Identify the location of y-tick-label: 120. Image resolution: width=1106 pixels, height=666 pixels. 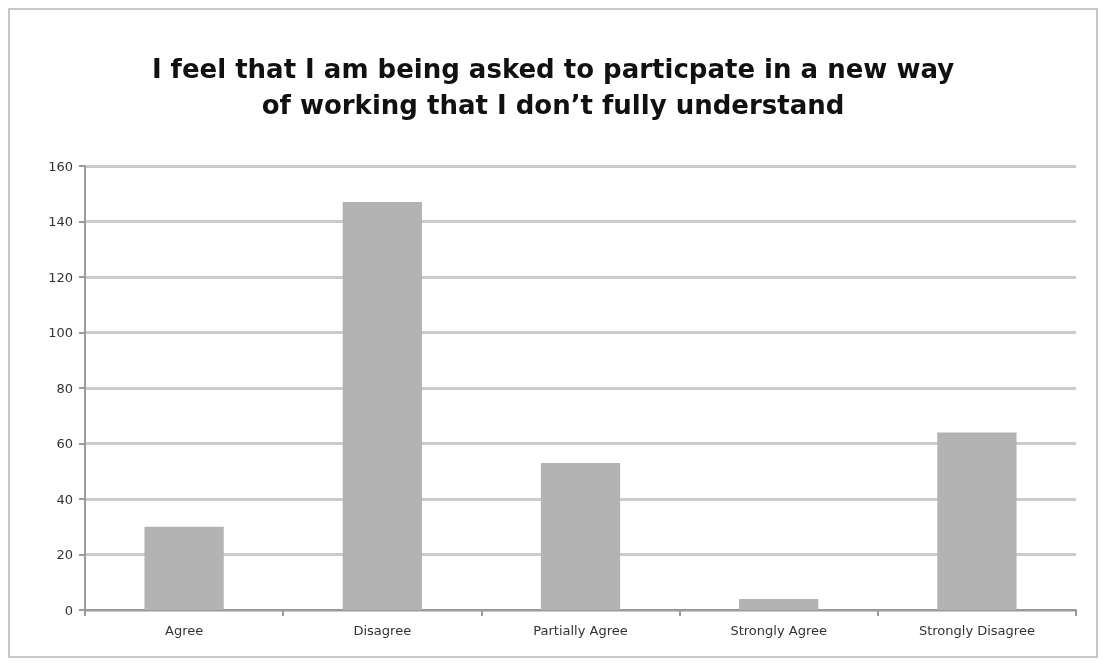
(60, 277).